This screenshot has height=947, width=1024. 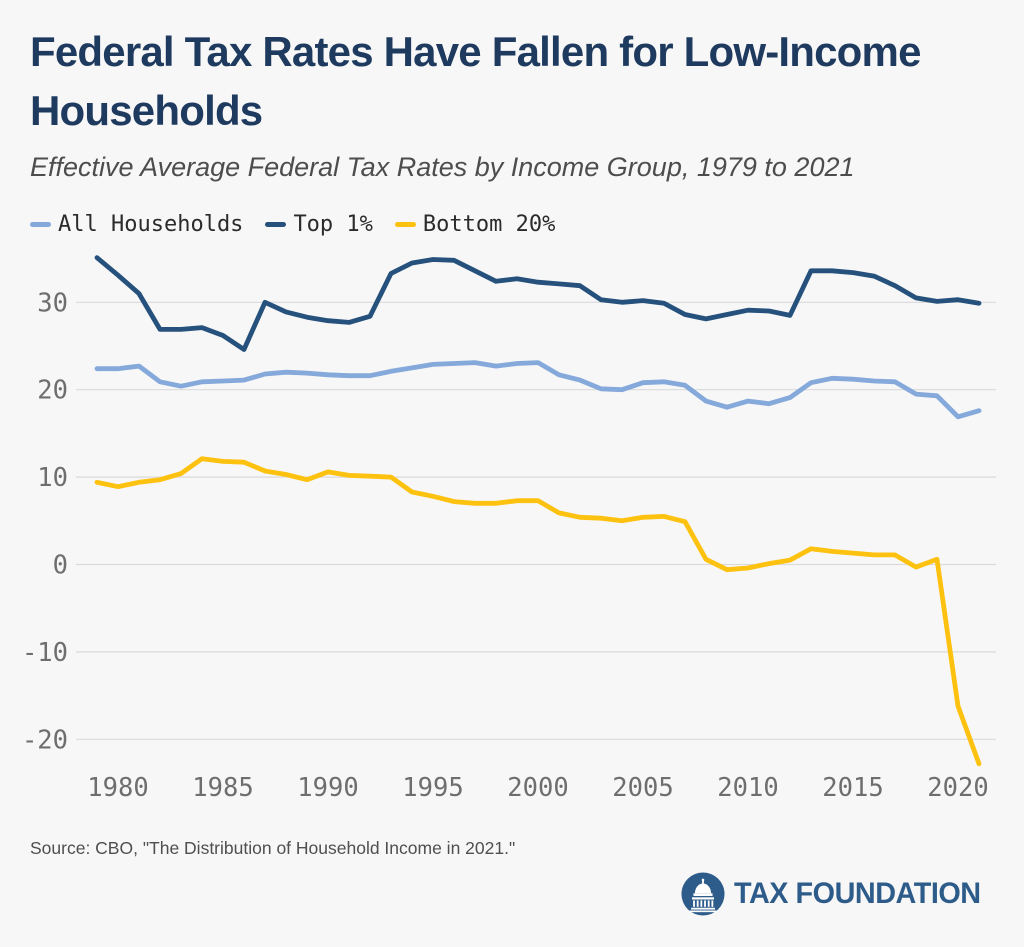 I want to click on legend-item-all-households: All Households, so click(x=136, y=224).